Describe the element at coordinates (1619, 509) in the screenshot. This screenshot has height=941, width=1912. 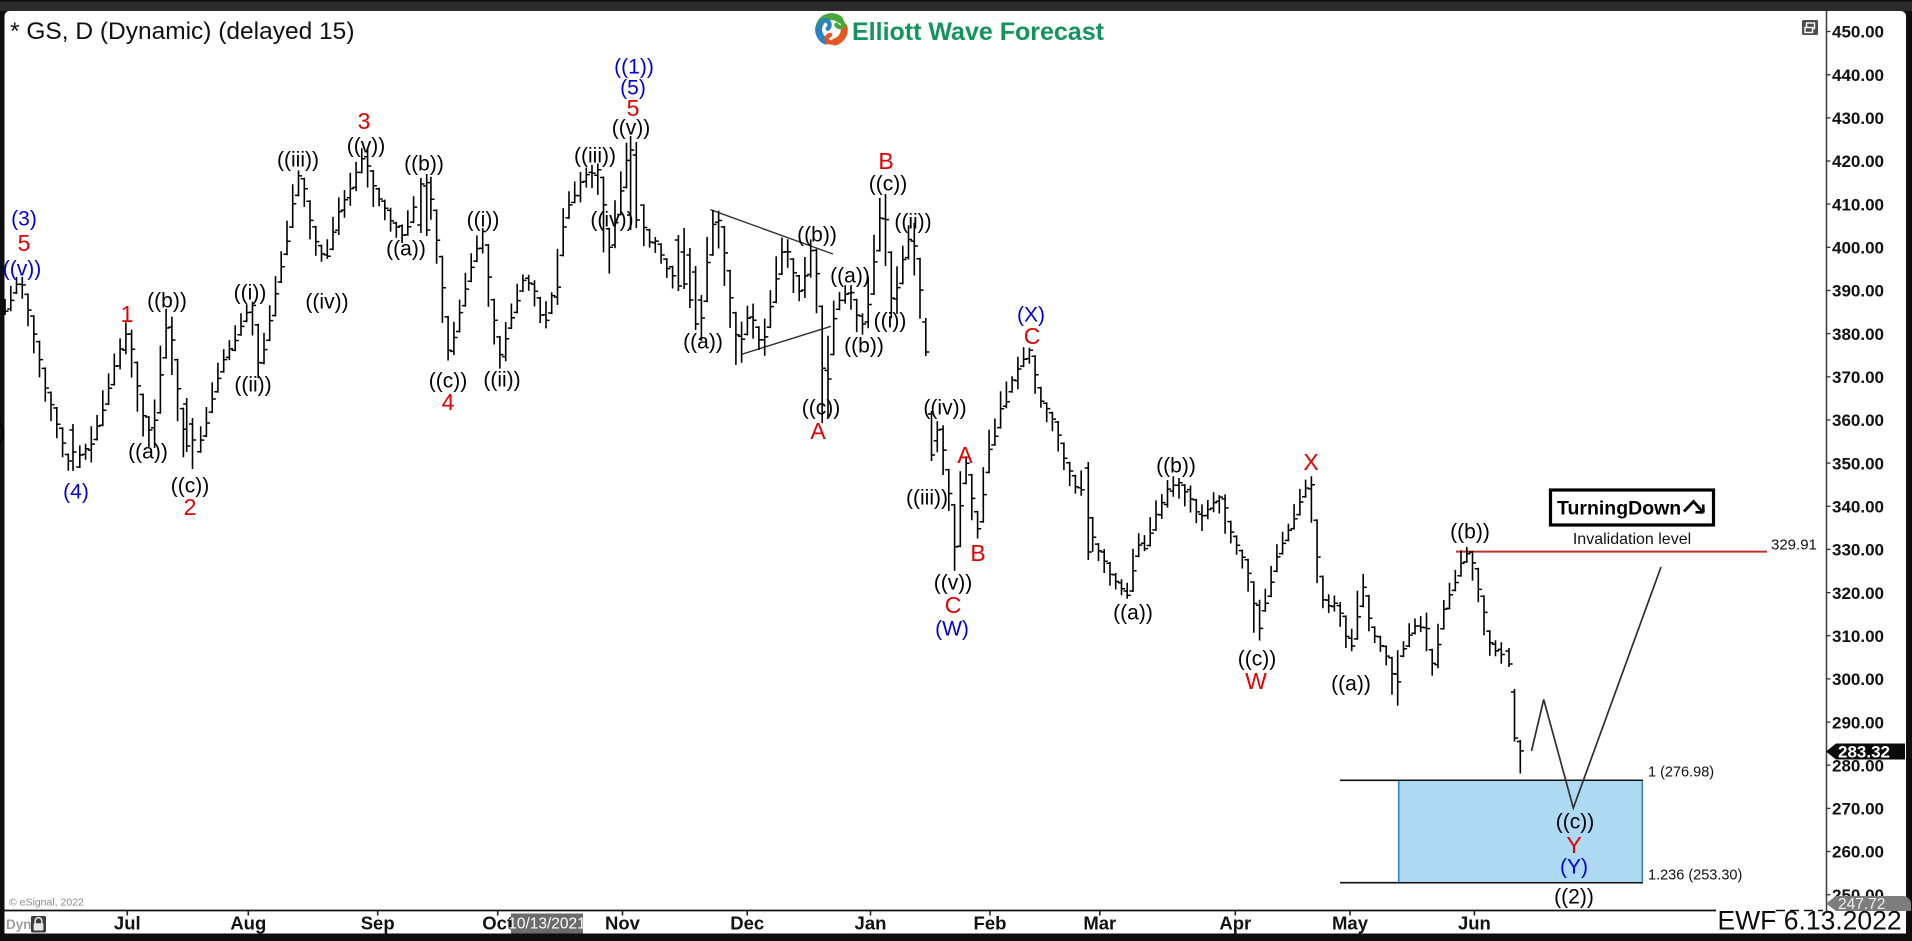
I see `svg-text: TurningDown` at that location.